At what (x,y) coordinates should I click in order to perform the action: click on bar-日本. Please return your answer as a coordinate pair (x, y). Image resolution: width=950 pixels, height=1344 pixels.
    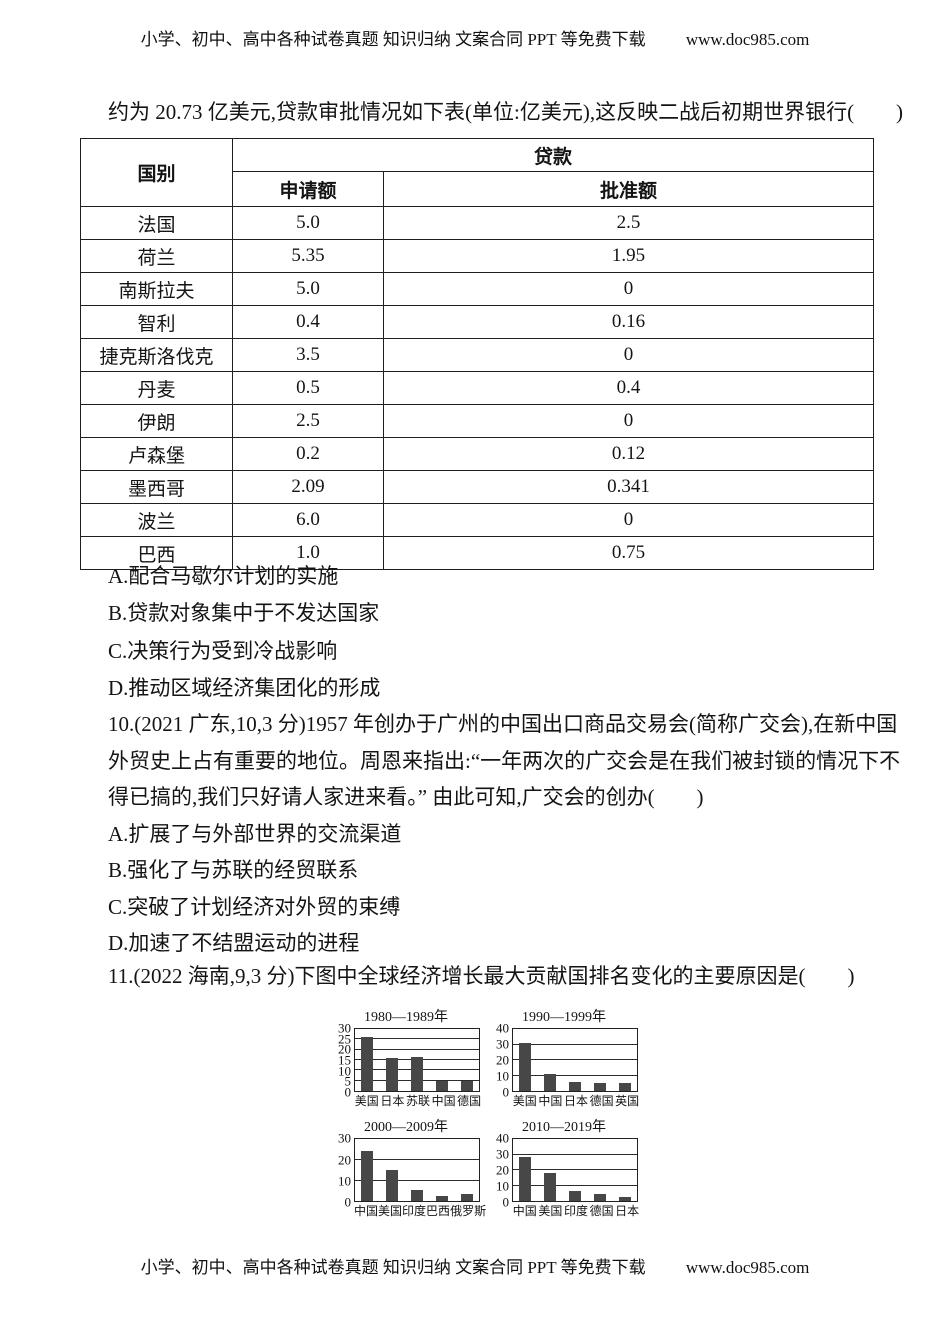
    Looking at the image, I should click on (575, 1086).